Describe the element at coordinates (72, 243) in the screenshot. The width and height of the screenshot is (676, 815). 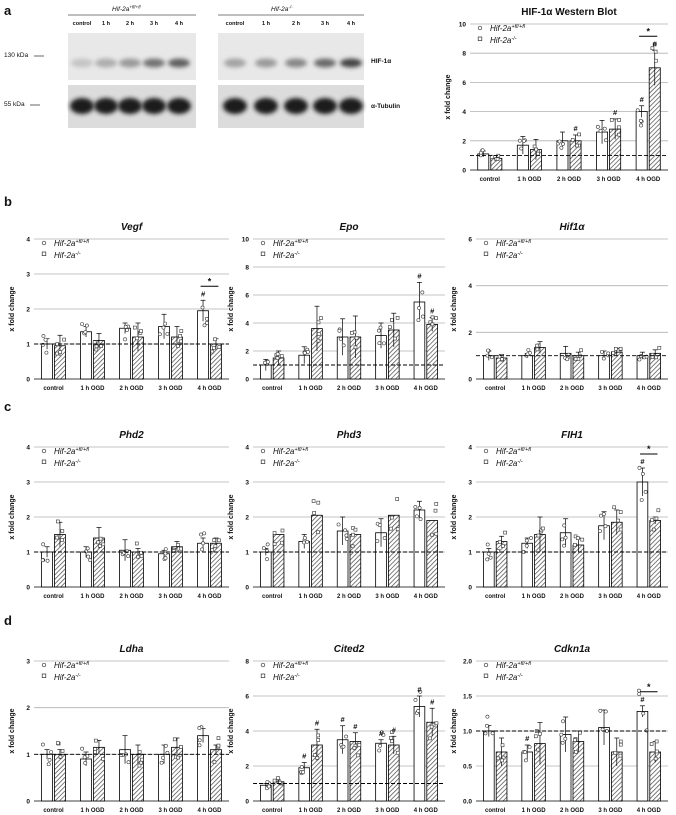
I see `legend-label-1: Hif-2a+fl/+fl` at that location.